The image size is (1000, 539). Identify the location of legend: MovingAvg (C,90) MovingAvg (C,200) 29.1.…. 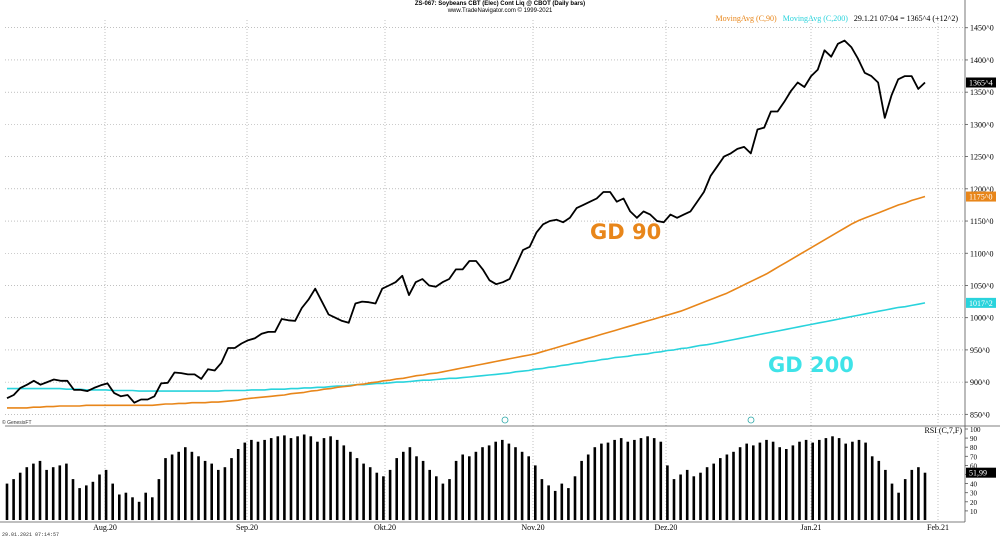
(835, 18).